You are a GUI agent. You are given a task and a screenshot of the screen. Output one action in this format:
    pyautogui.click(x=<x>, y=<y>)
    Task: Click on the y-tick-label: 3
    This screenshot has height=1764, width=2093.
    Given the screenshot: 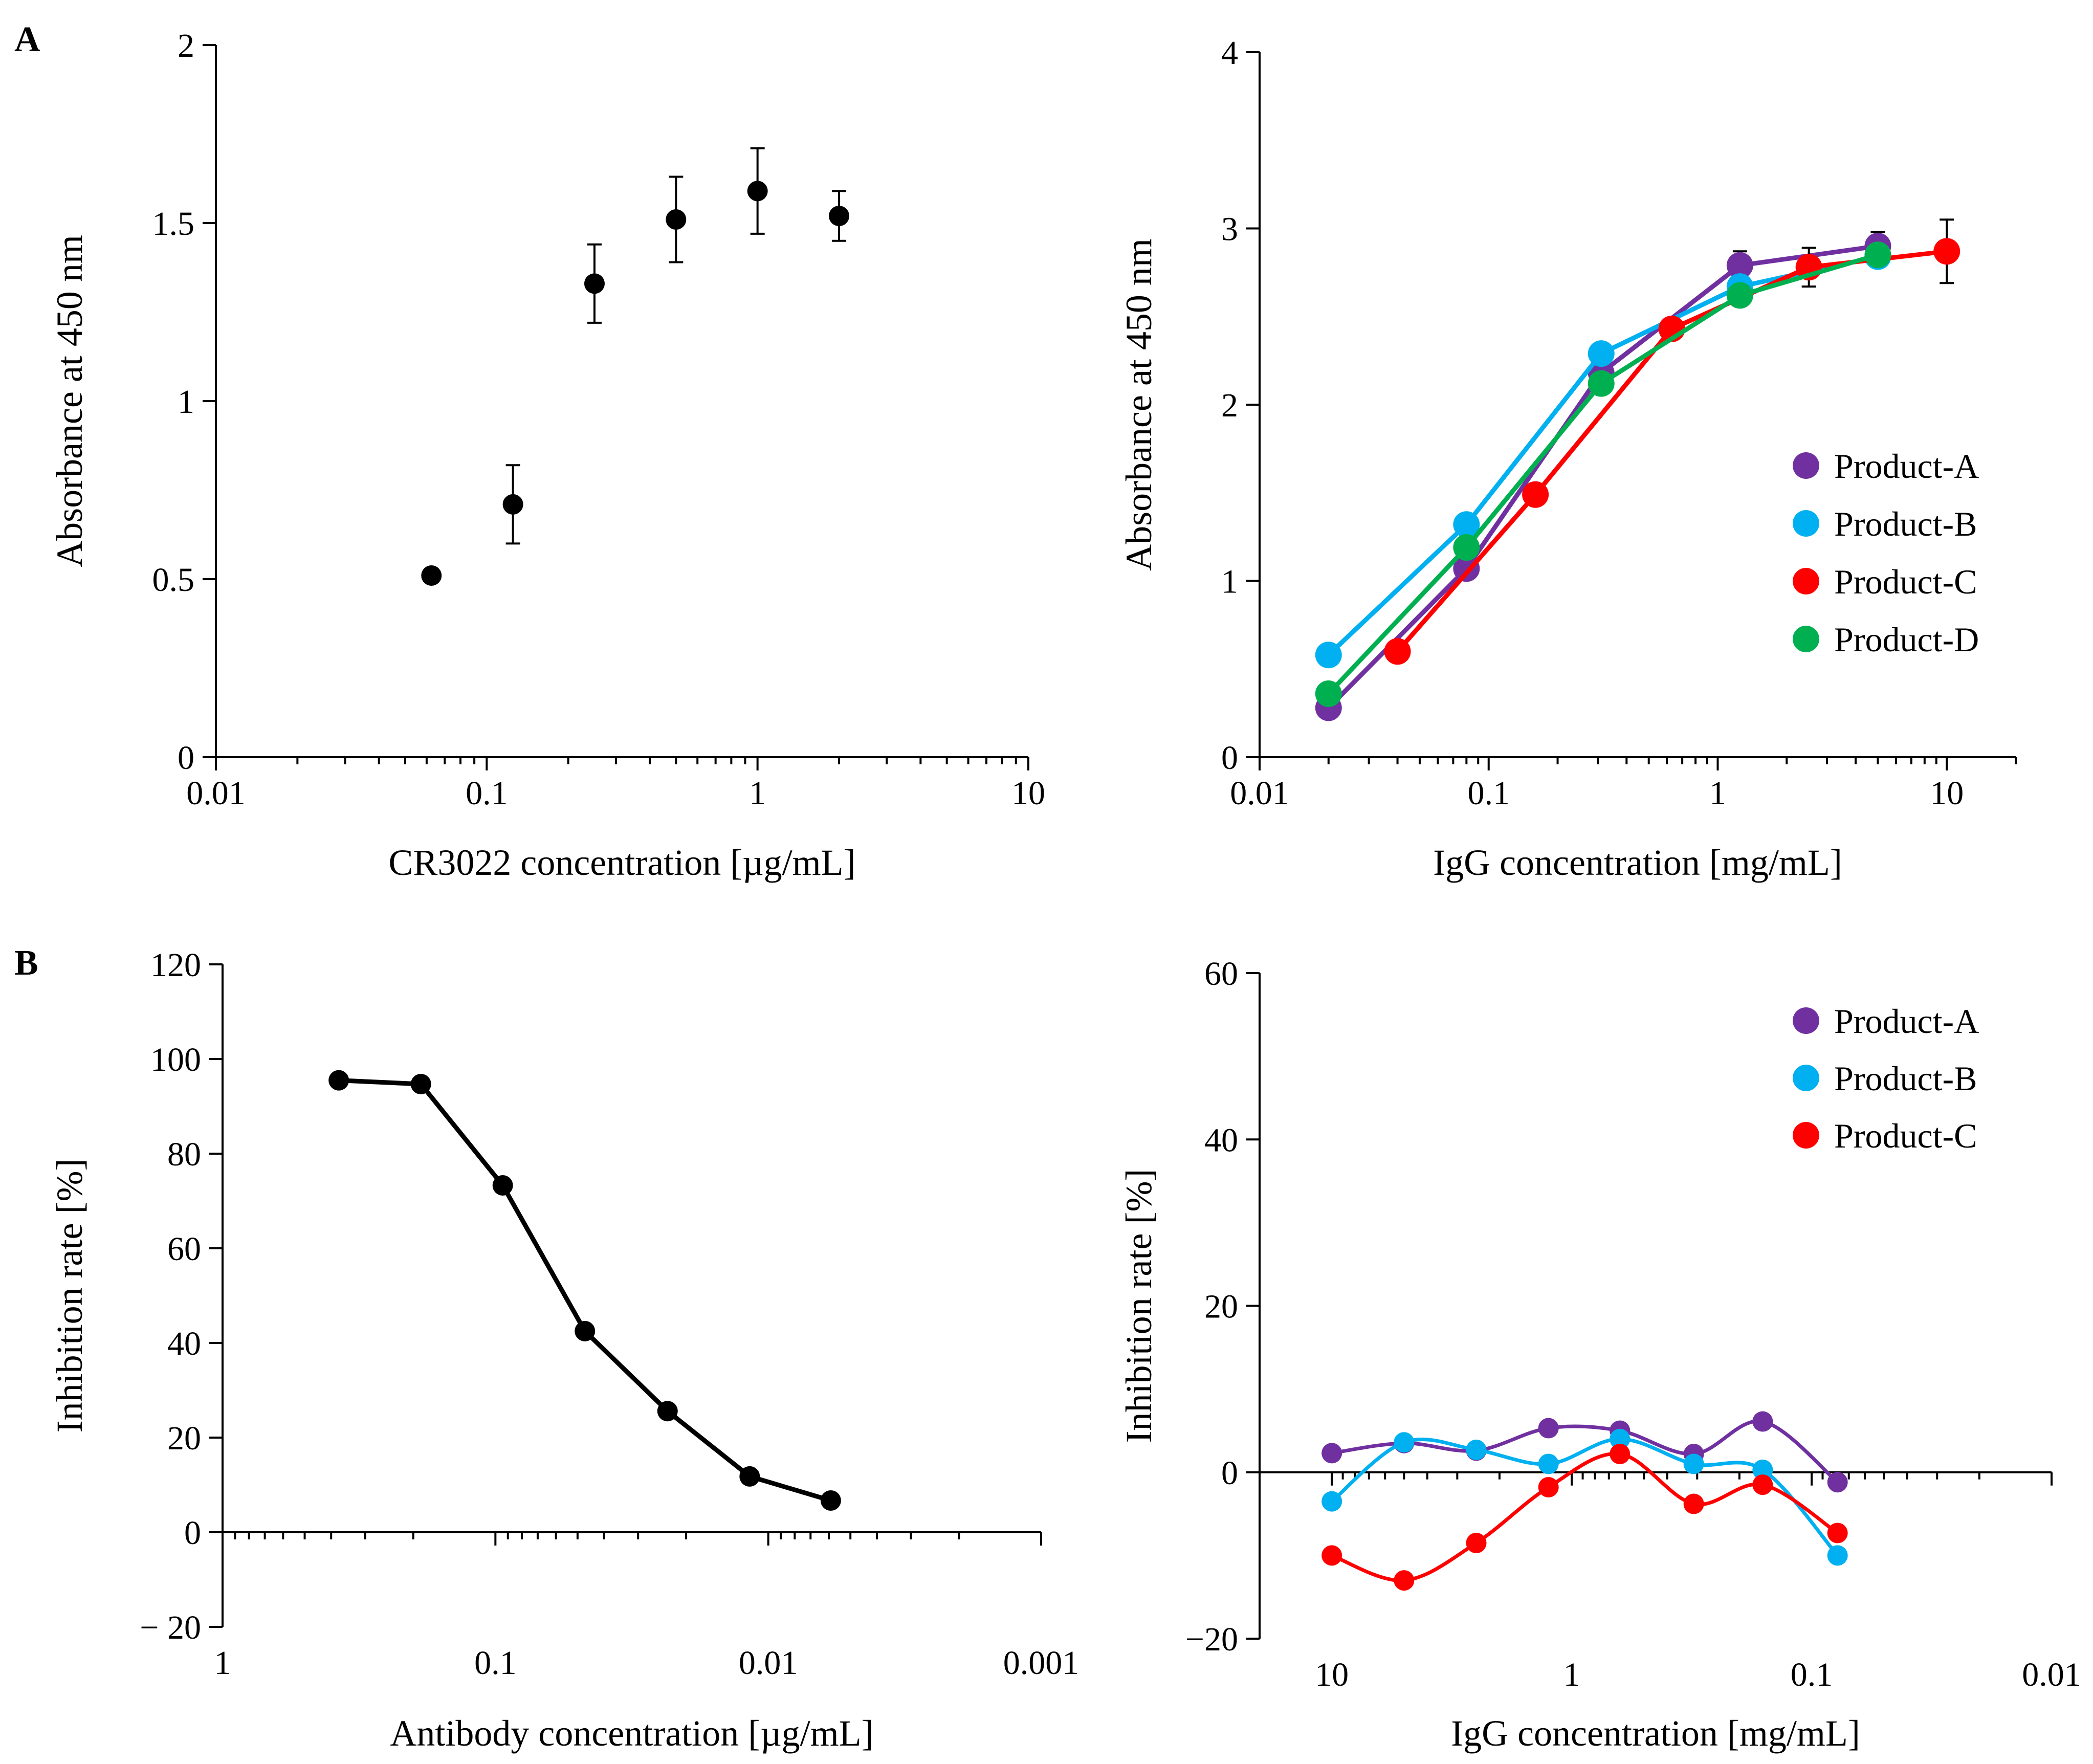 What is the action you would take?
    pyautogui.click(x=1229, y=230)
    